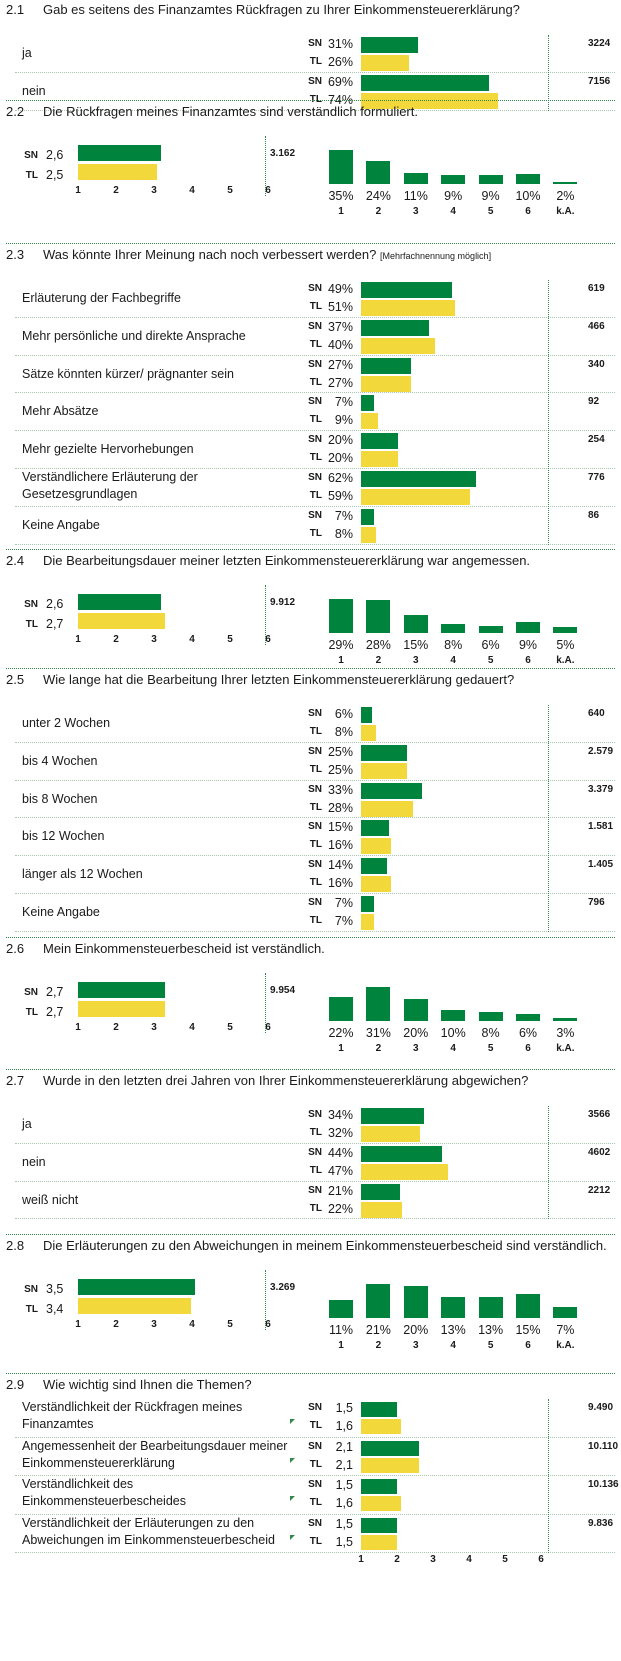  What do you see at coordinates (343, 533) in the screenshot?
I see `tl-percent: 8%` at bounding box center [343, 533].